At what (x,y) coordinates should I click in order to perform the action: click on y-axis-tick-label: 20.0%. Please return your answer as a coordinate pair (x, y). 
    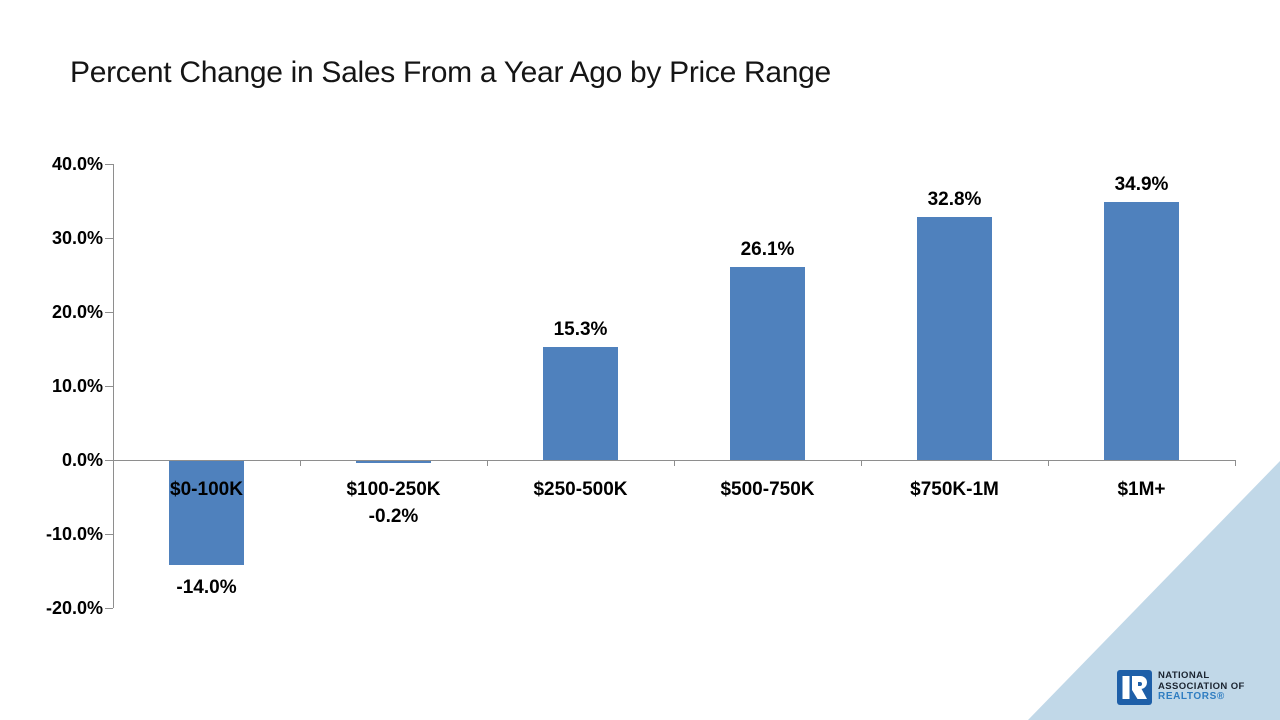
    Looking at the image, I should click on (77, 312).